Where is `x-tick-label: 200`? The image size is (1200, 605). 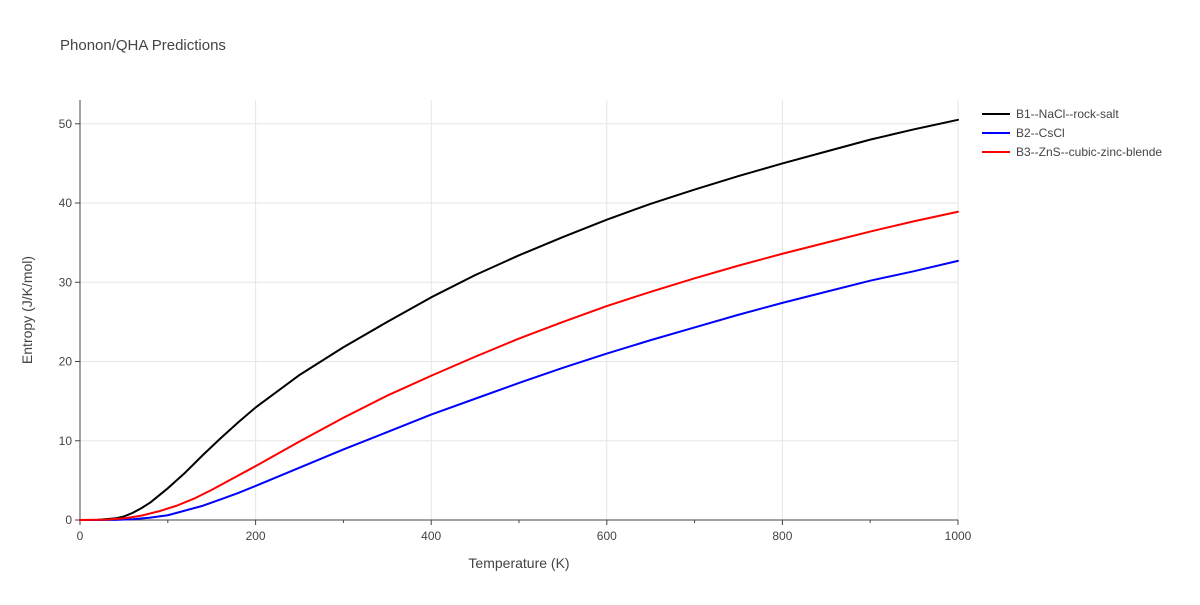 x-tick-label: 200 is located at coordinates (256, 536).